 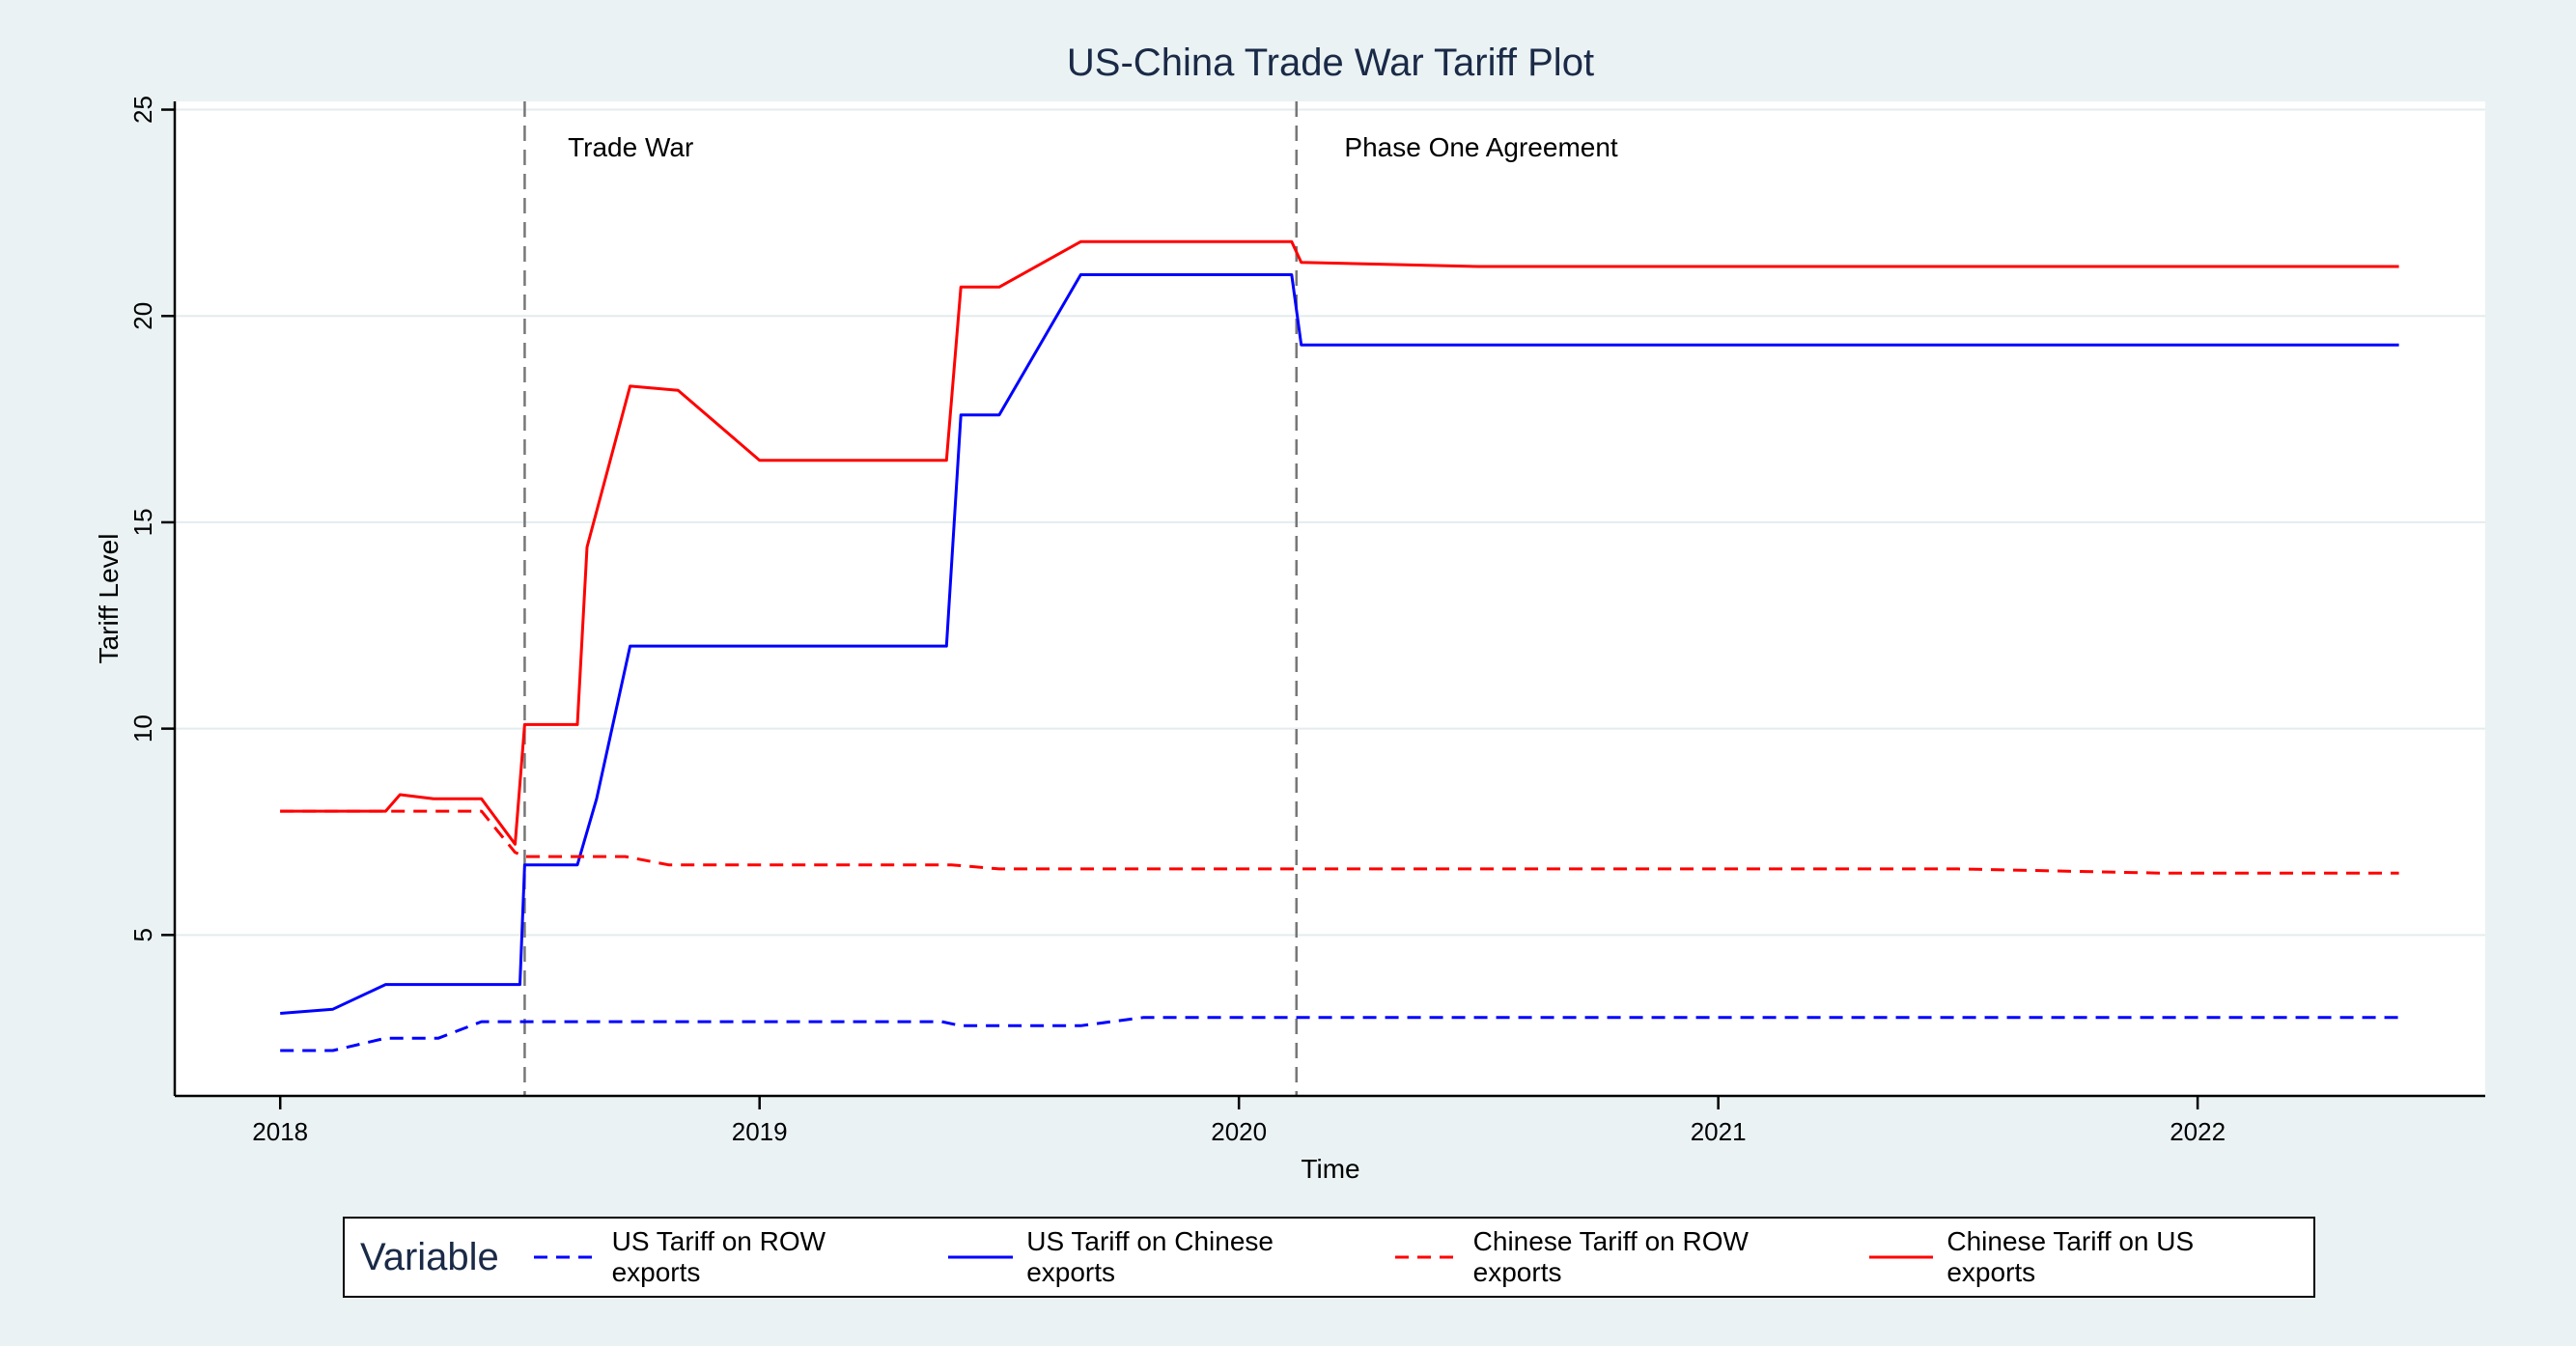 What do you see at coordinates (2198, 1132) in the screenshot?
I see `x-tick-label: 2022` at bounding box center [2198, 1132].